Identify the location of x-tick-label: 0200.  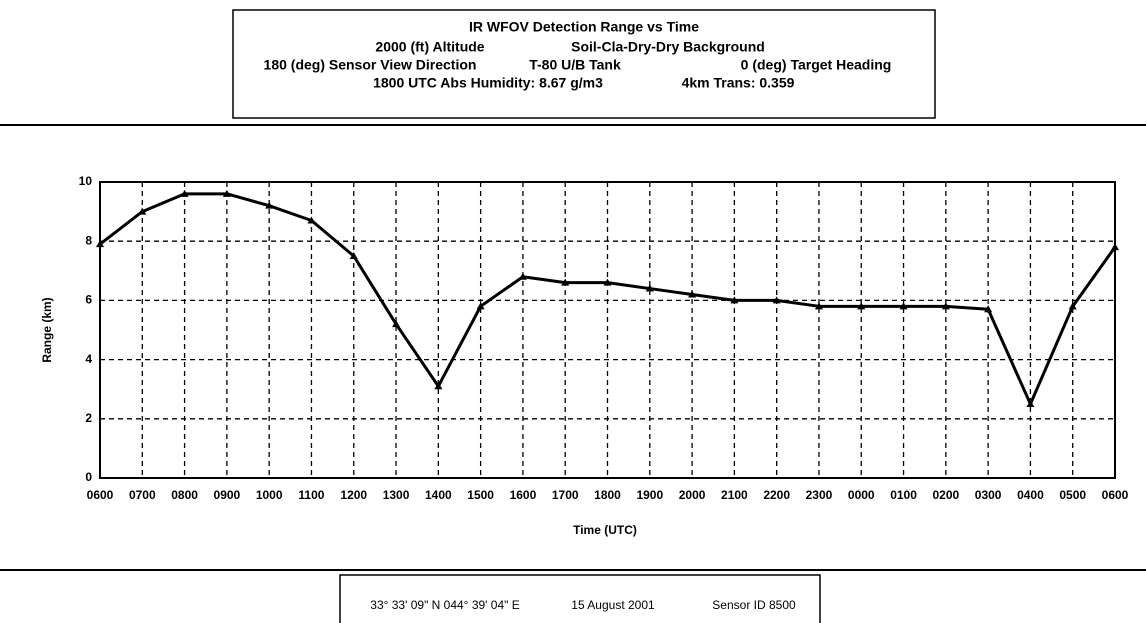
(945, 495).